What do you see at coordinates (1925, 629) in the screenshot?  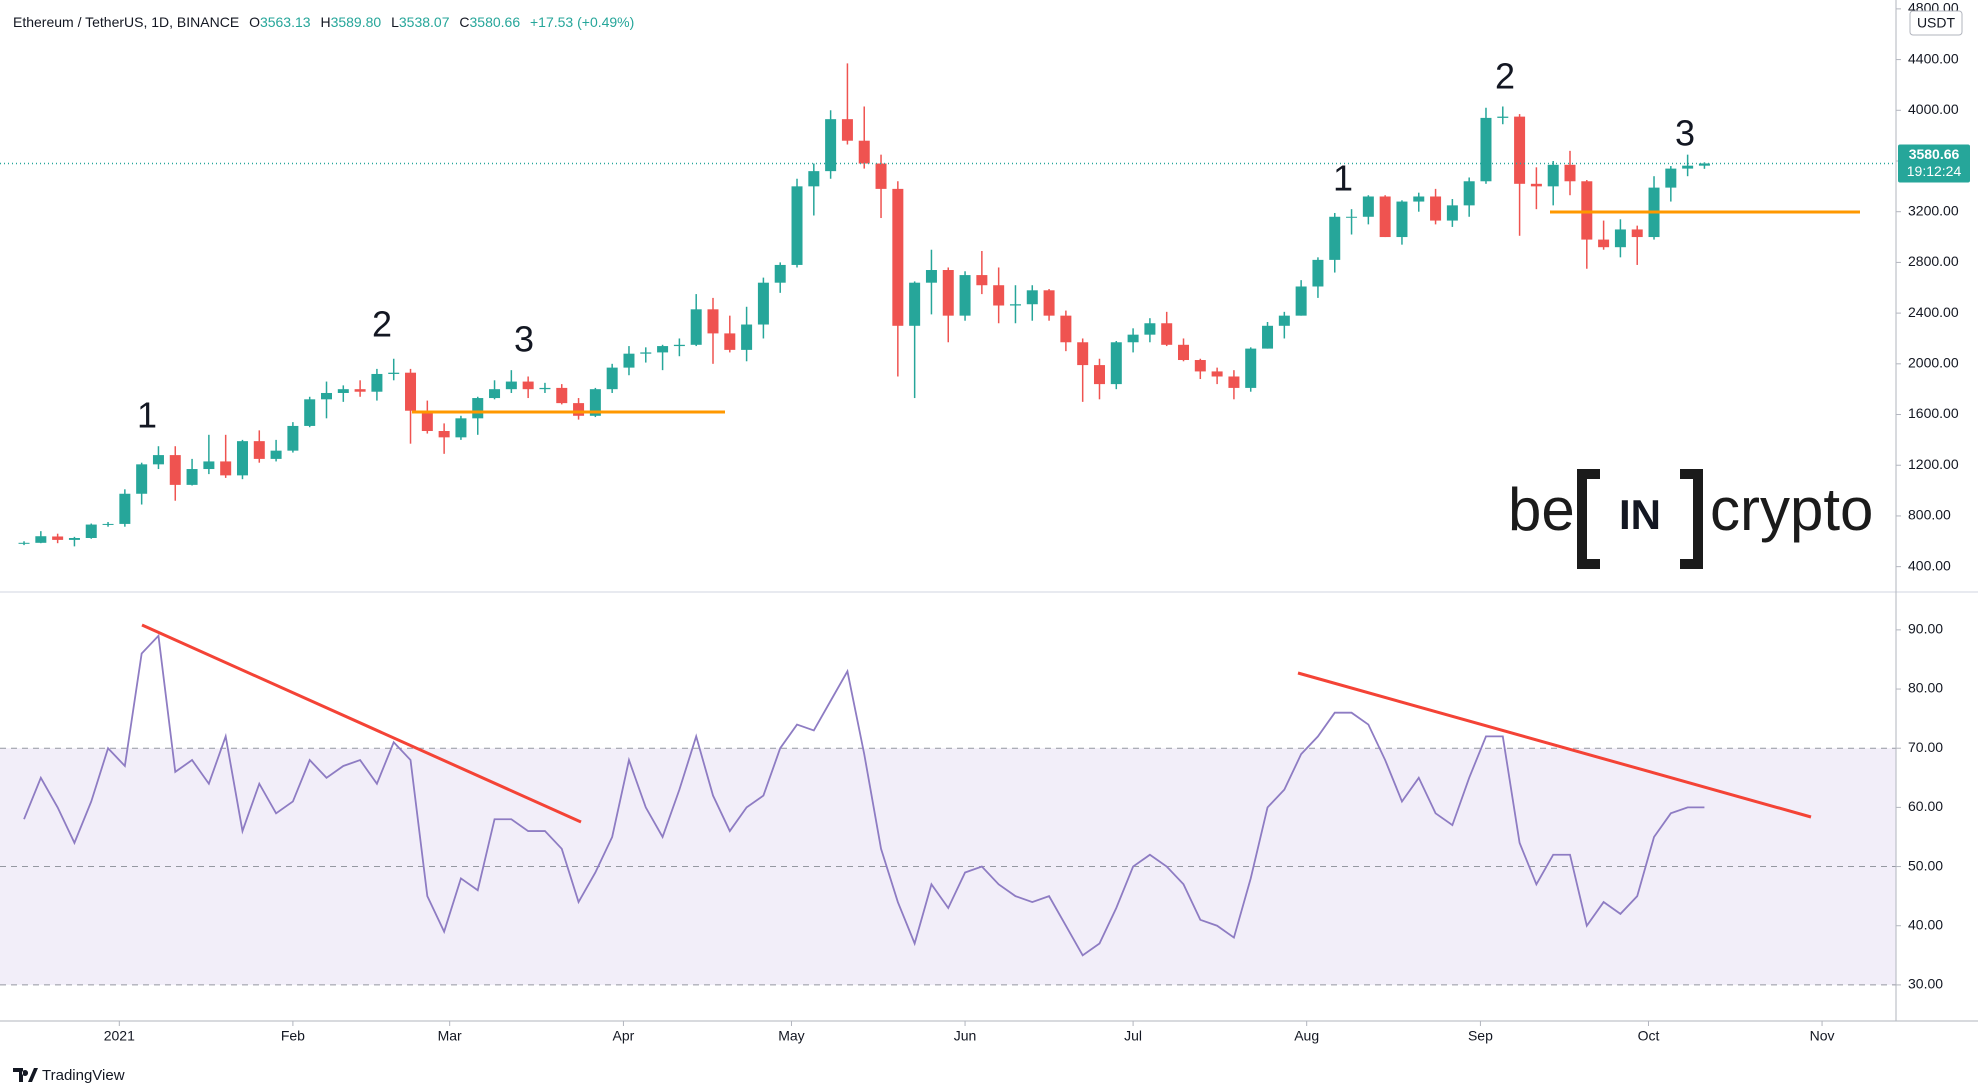 I see `y-tick-label: 90.00` at bounding box center [1925, 629].